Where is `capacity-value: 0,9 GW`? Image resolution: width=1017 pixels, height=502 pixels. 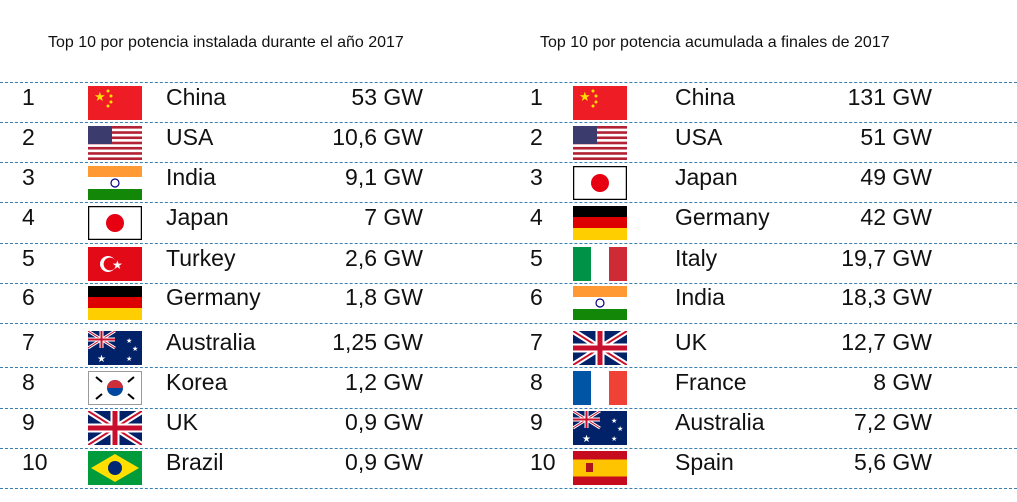
capacity-value: 0,9 GW is located at coordinates (384, 462).